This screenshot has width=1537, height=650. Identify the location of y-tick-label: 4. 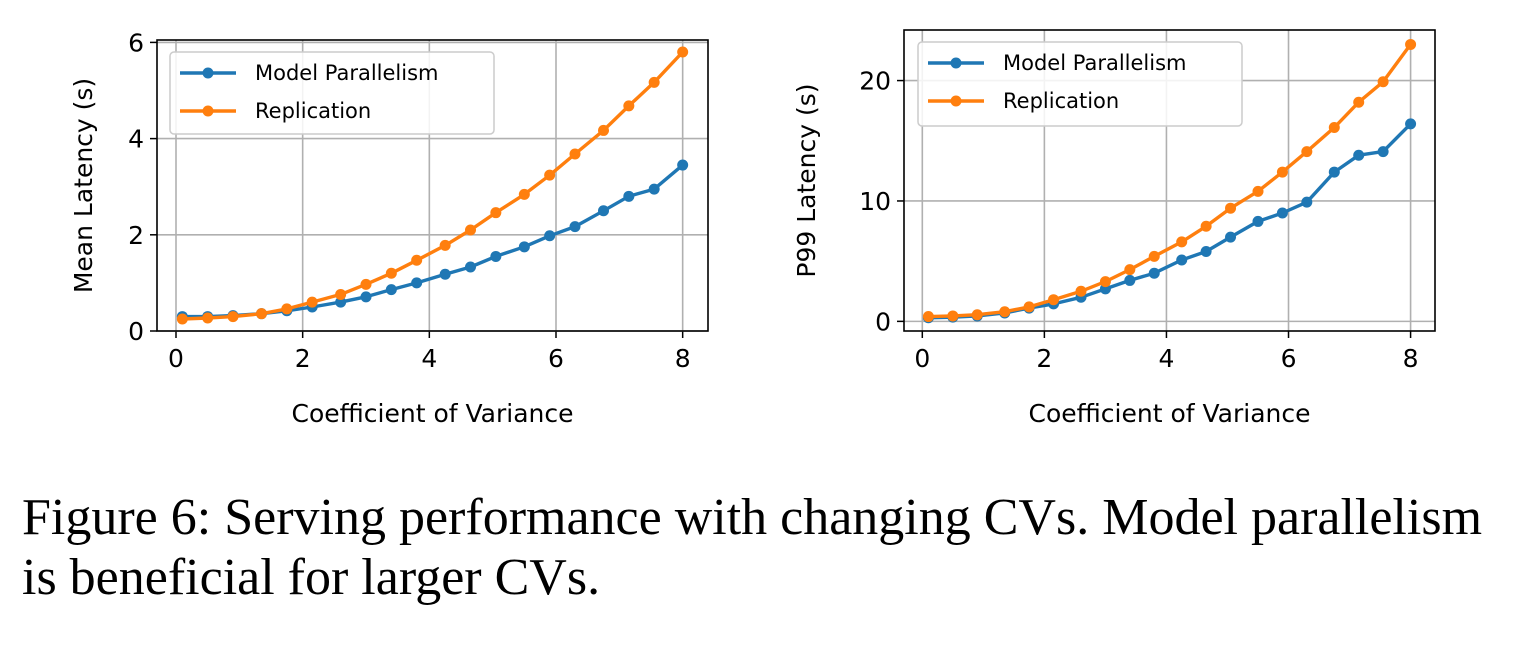
(136, 139).